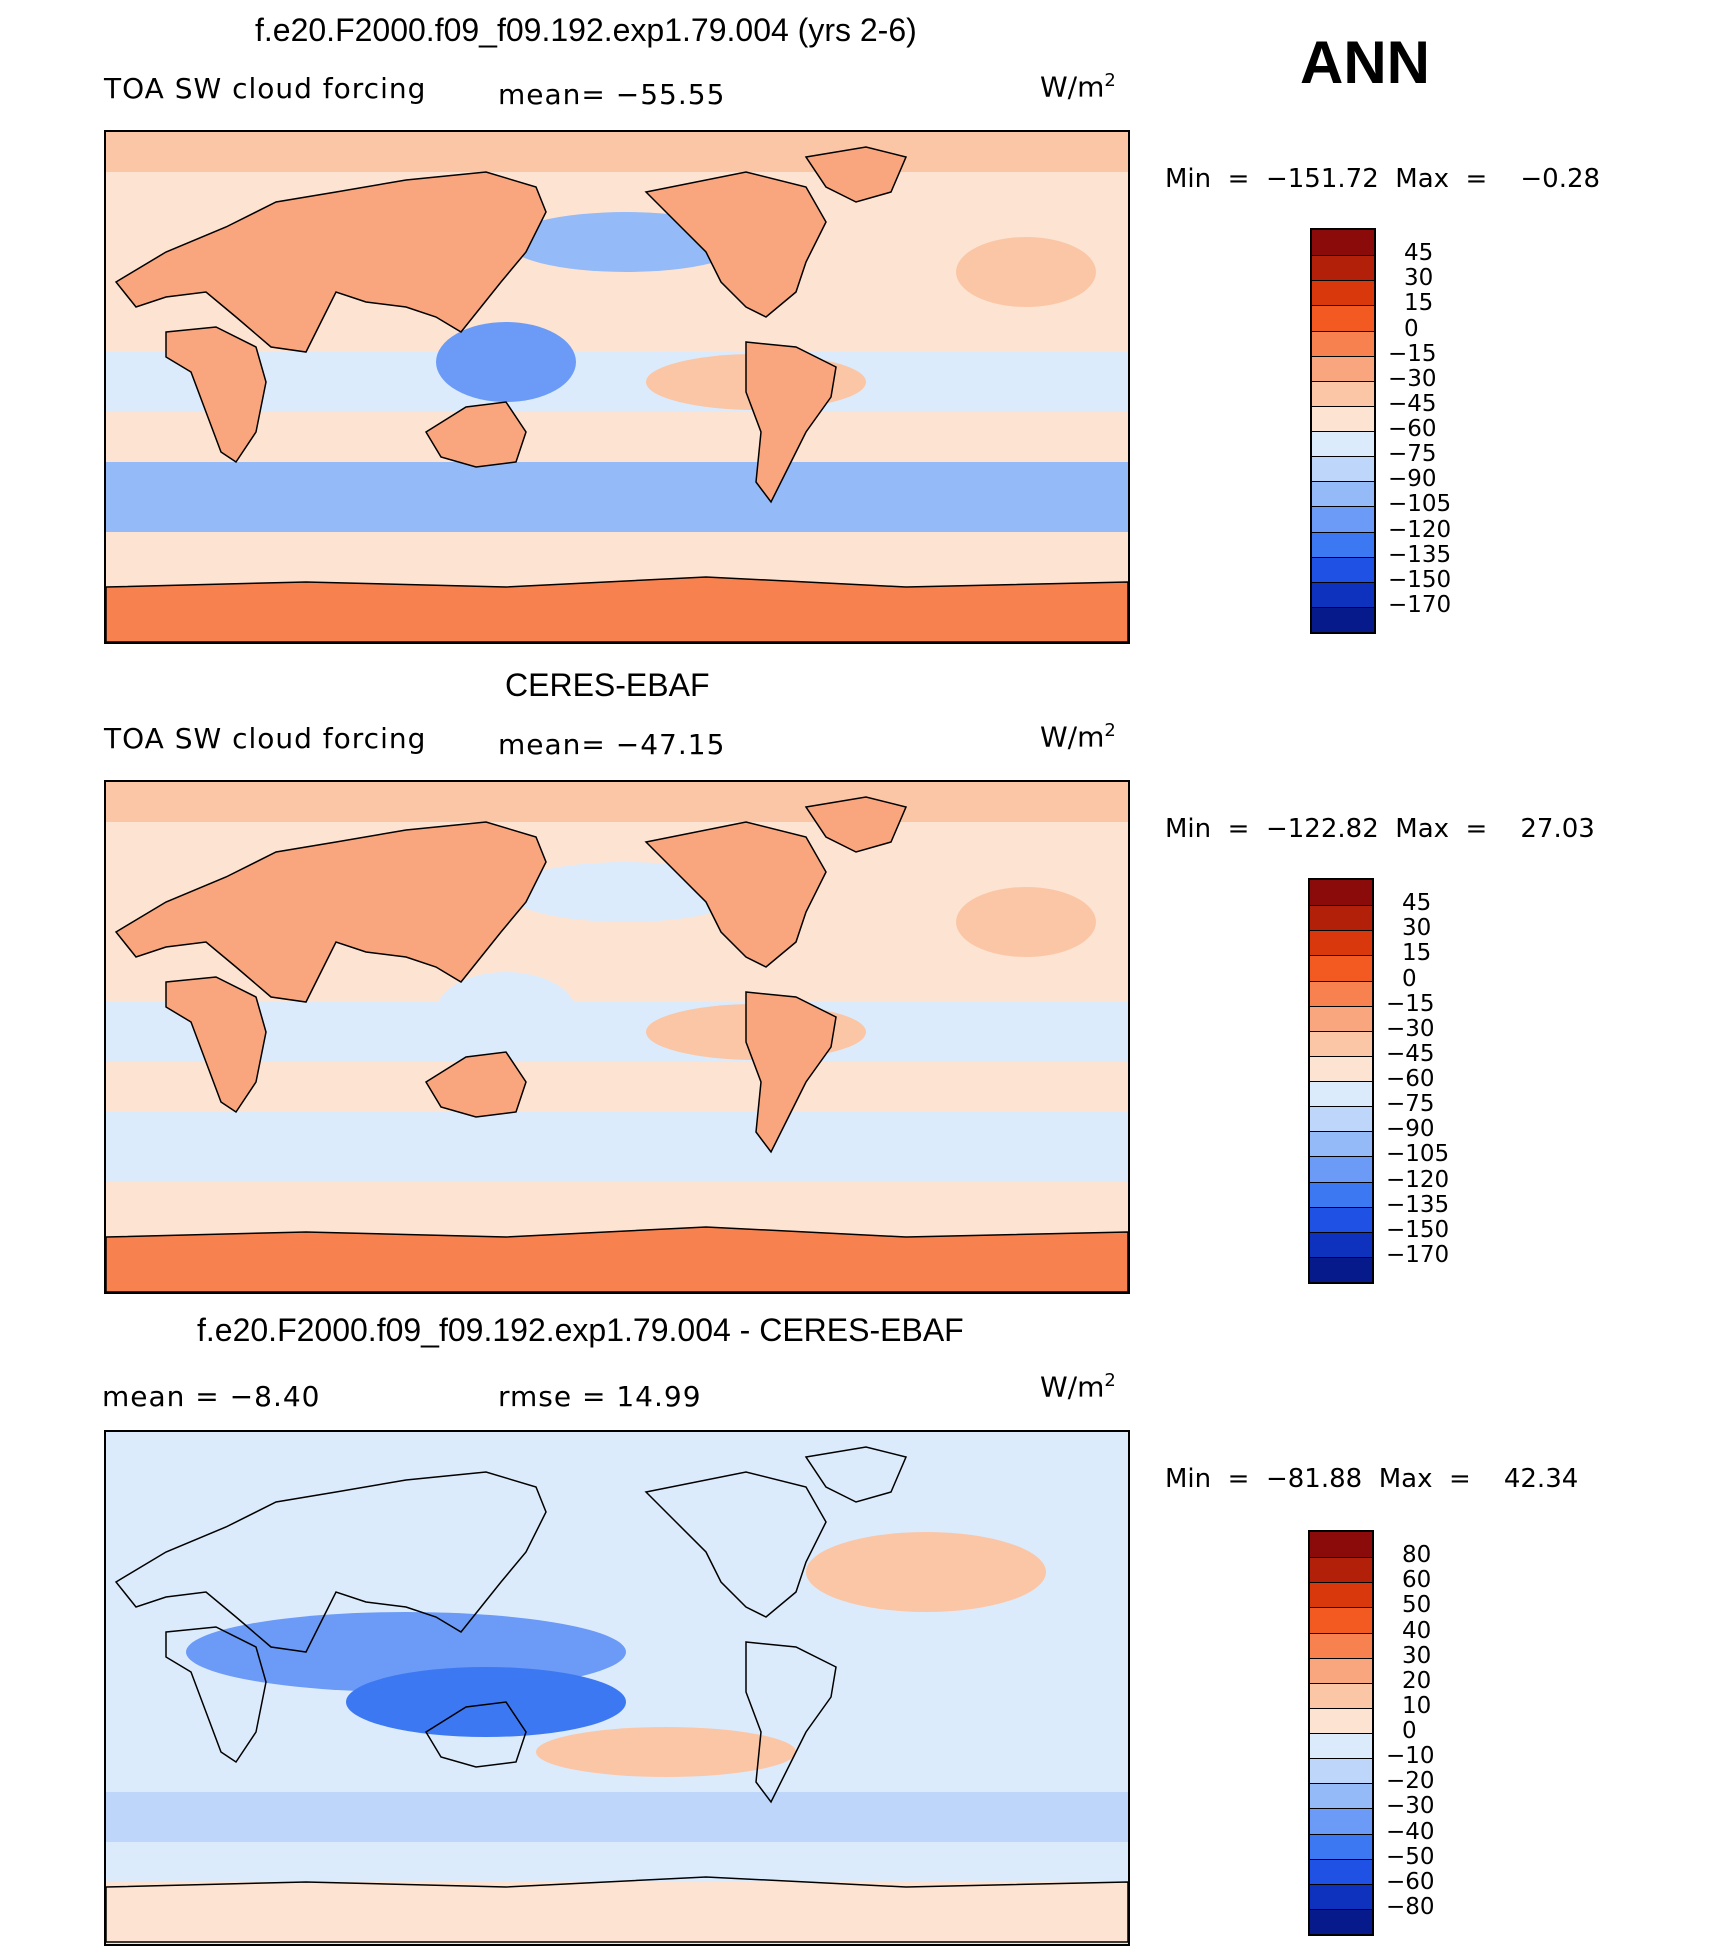 Image resolution: width=1710 pixels, height=1952 pixels. What do you see at coordinates (617, 557) in the screenshot?
I see `subpolar-band` at bounding box center [617, 557].